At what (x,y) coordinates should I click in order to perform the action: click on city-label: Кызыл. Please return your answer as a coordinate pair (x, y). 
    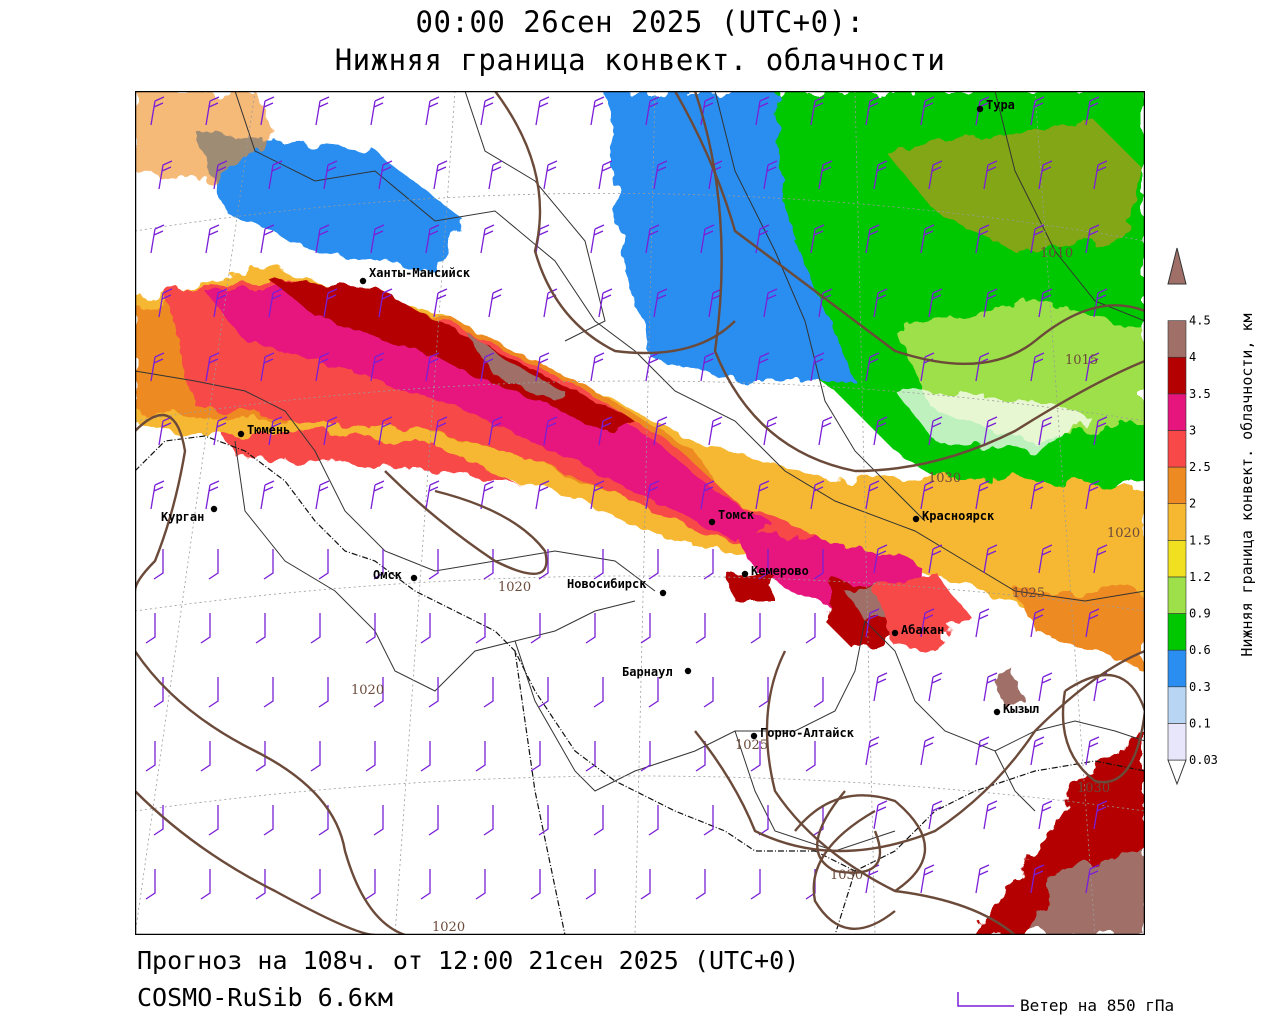
    Looking at the image, I should click on (1021, 709).